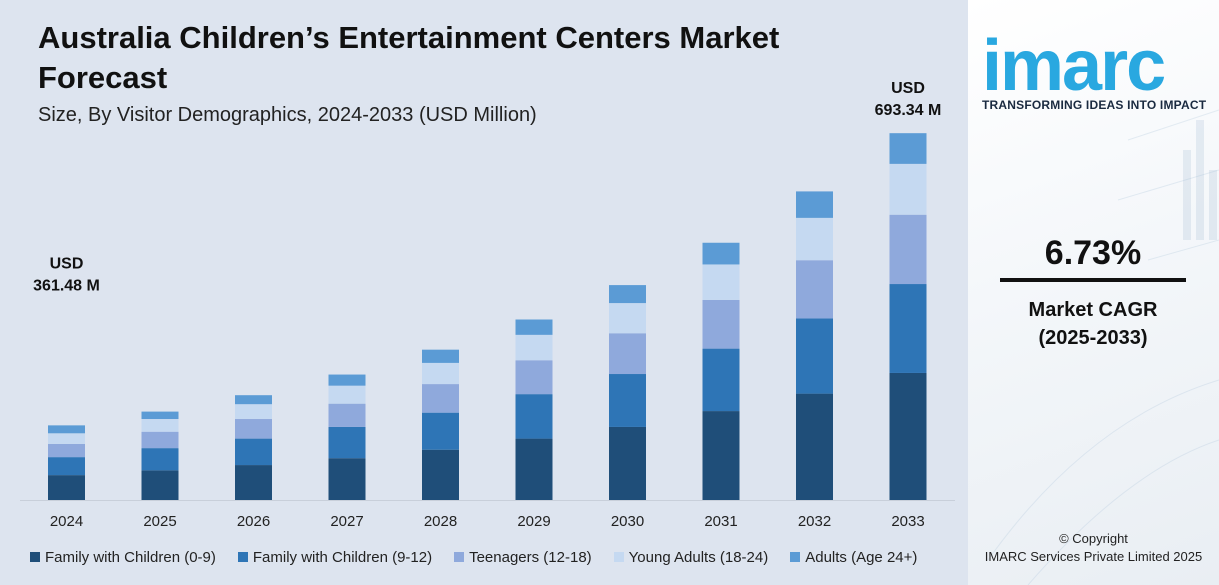 The height and width of the screenshot is (585, 1219). What do you see at coordinates (1093, 338) in the screenshot?
I see `cagr-label-line2: (2025-2033)` at bounding box center [1093, 338].